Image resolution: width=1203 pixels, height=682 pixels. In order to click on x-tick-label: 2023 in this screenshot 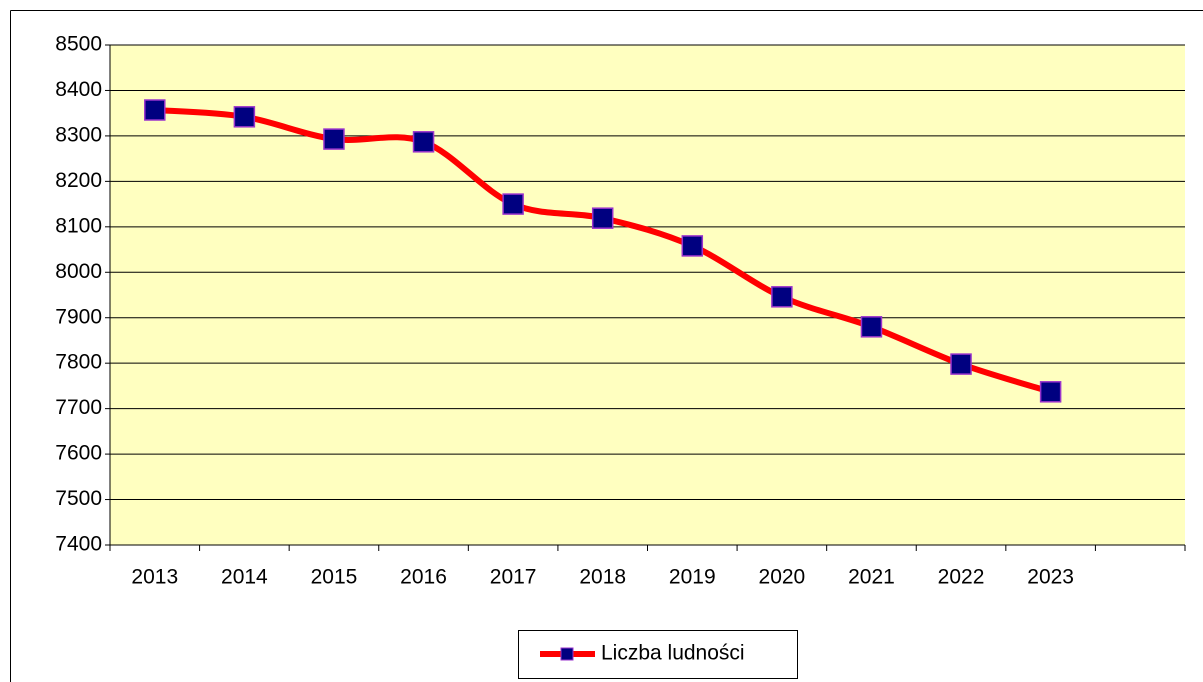, I will do `click(1050, 577)`.